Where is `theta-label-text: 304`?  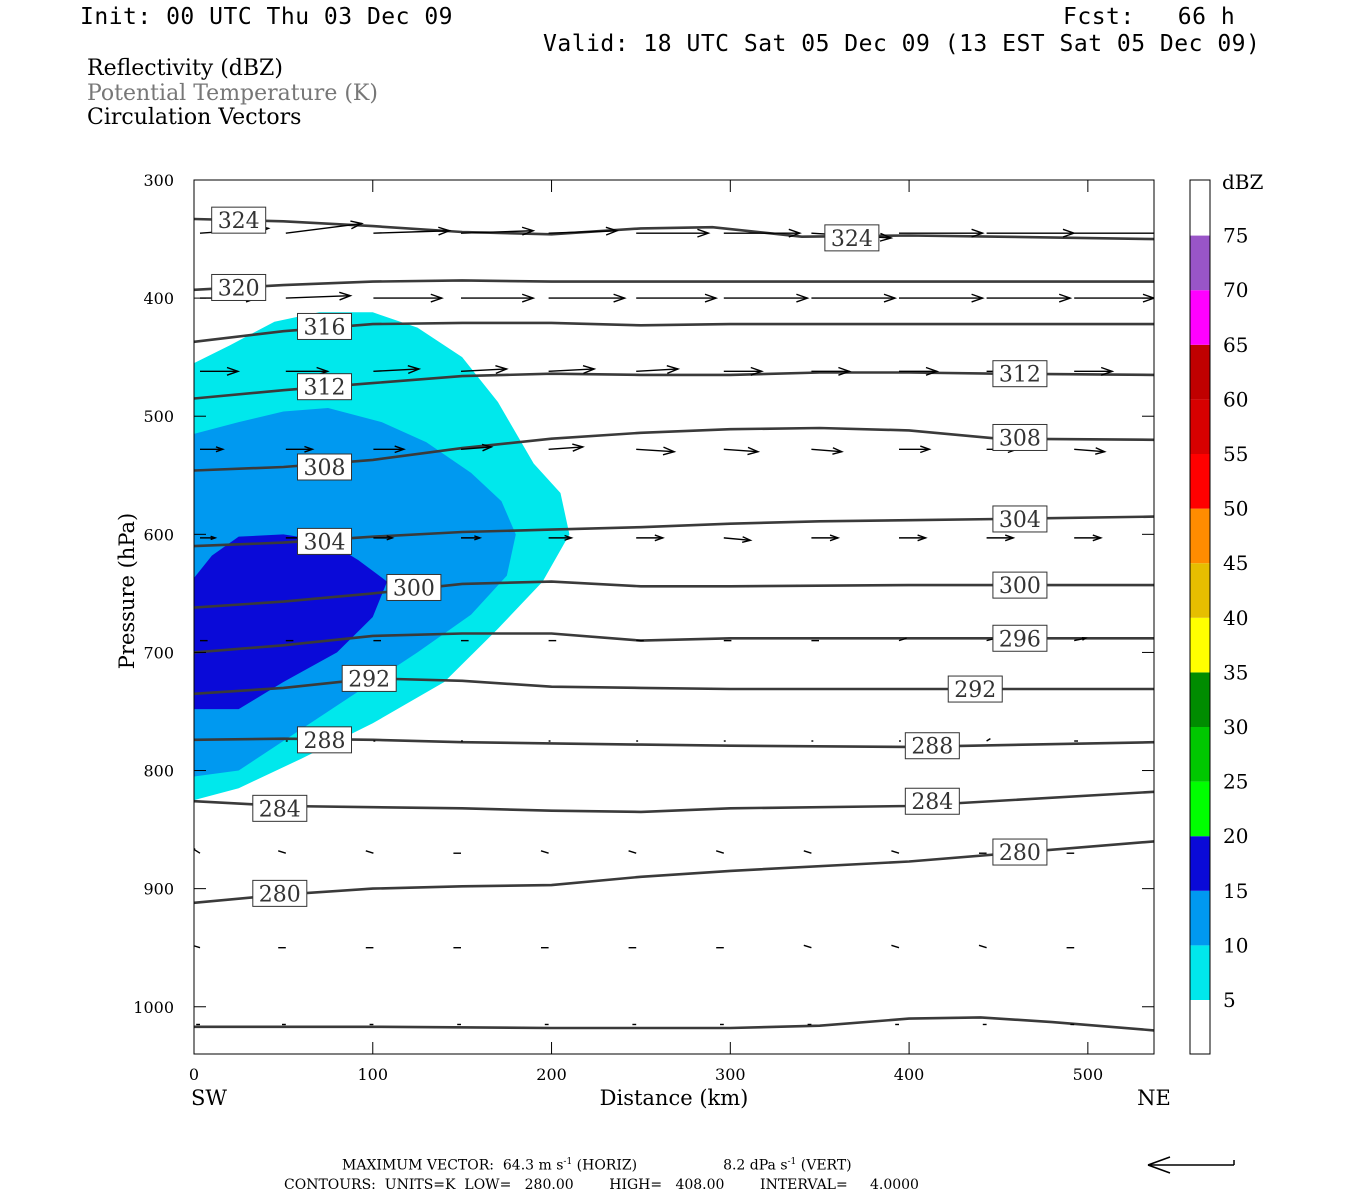 theta-label-text: 304 is located at coordinates (325, 542).